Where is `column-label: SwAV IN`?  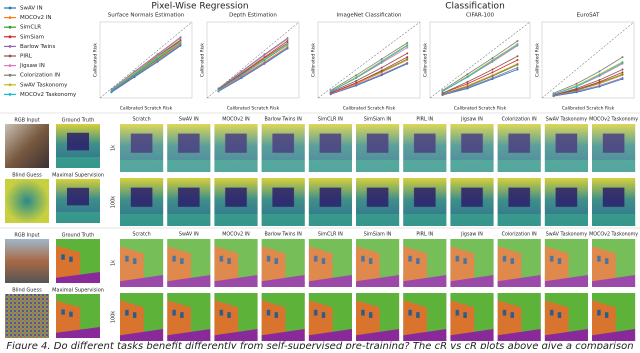 column-label: SwAV IN is located at coordinates (189, 235).